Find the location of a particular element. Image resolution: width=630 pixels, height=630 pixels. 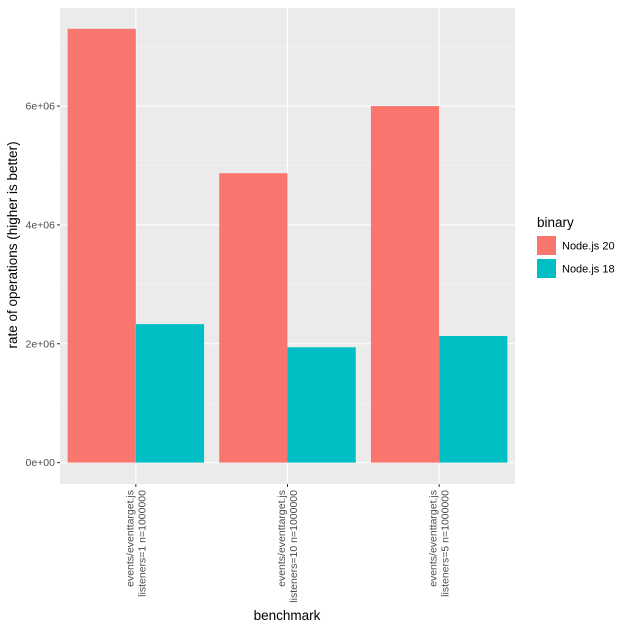

x-tick-label: listeners=1 n=1000000 is located at coordinates (142, 543).